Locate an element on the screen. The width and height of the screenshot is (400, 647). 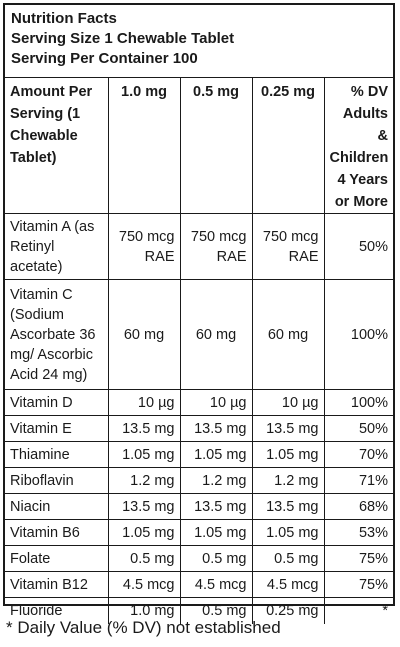
nutrient-name: Vitamin B6 is located at coordinates (57, 532).